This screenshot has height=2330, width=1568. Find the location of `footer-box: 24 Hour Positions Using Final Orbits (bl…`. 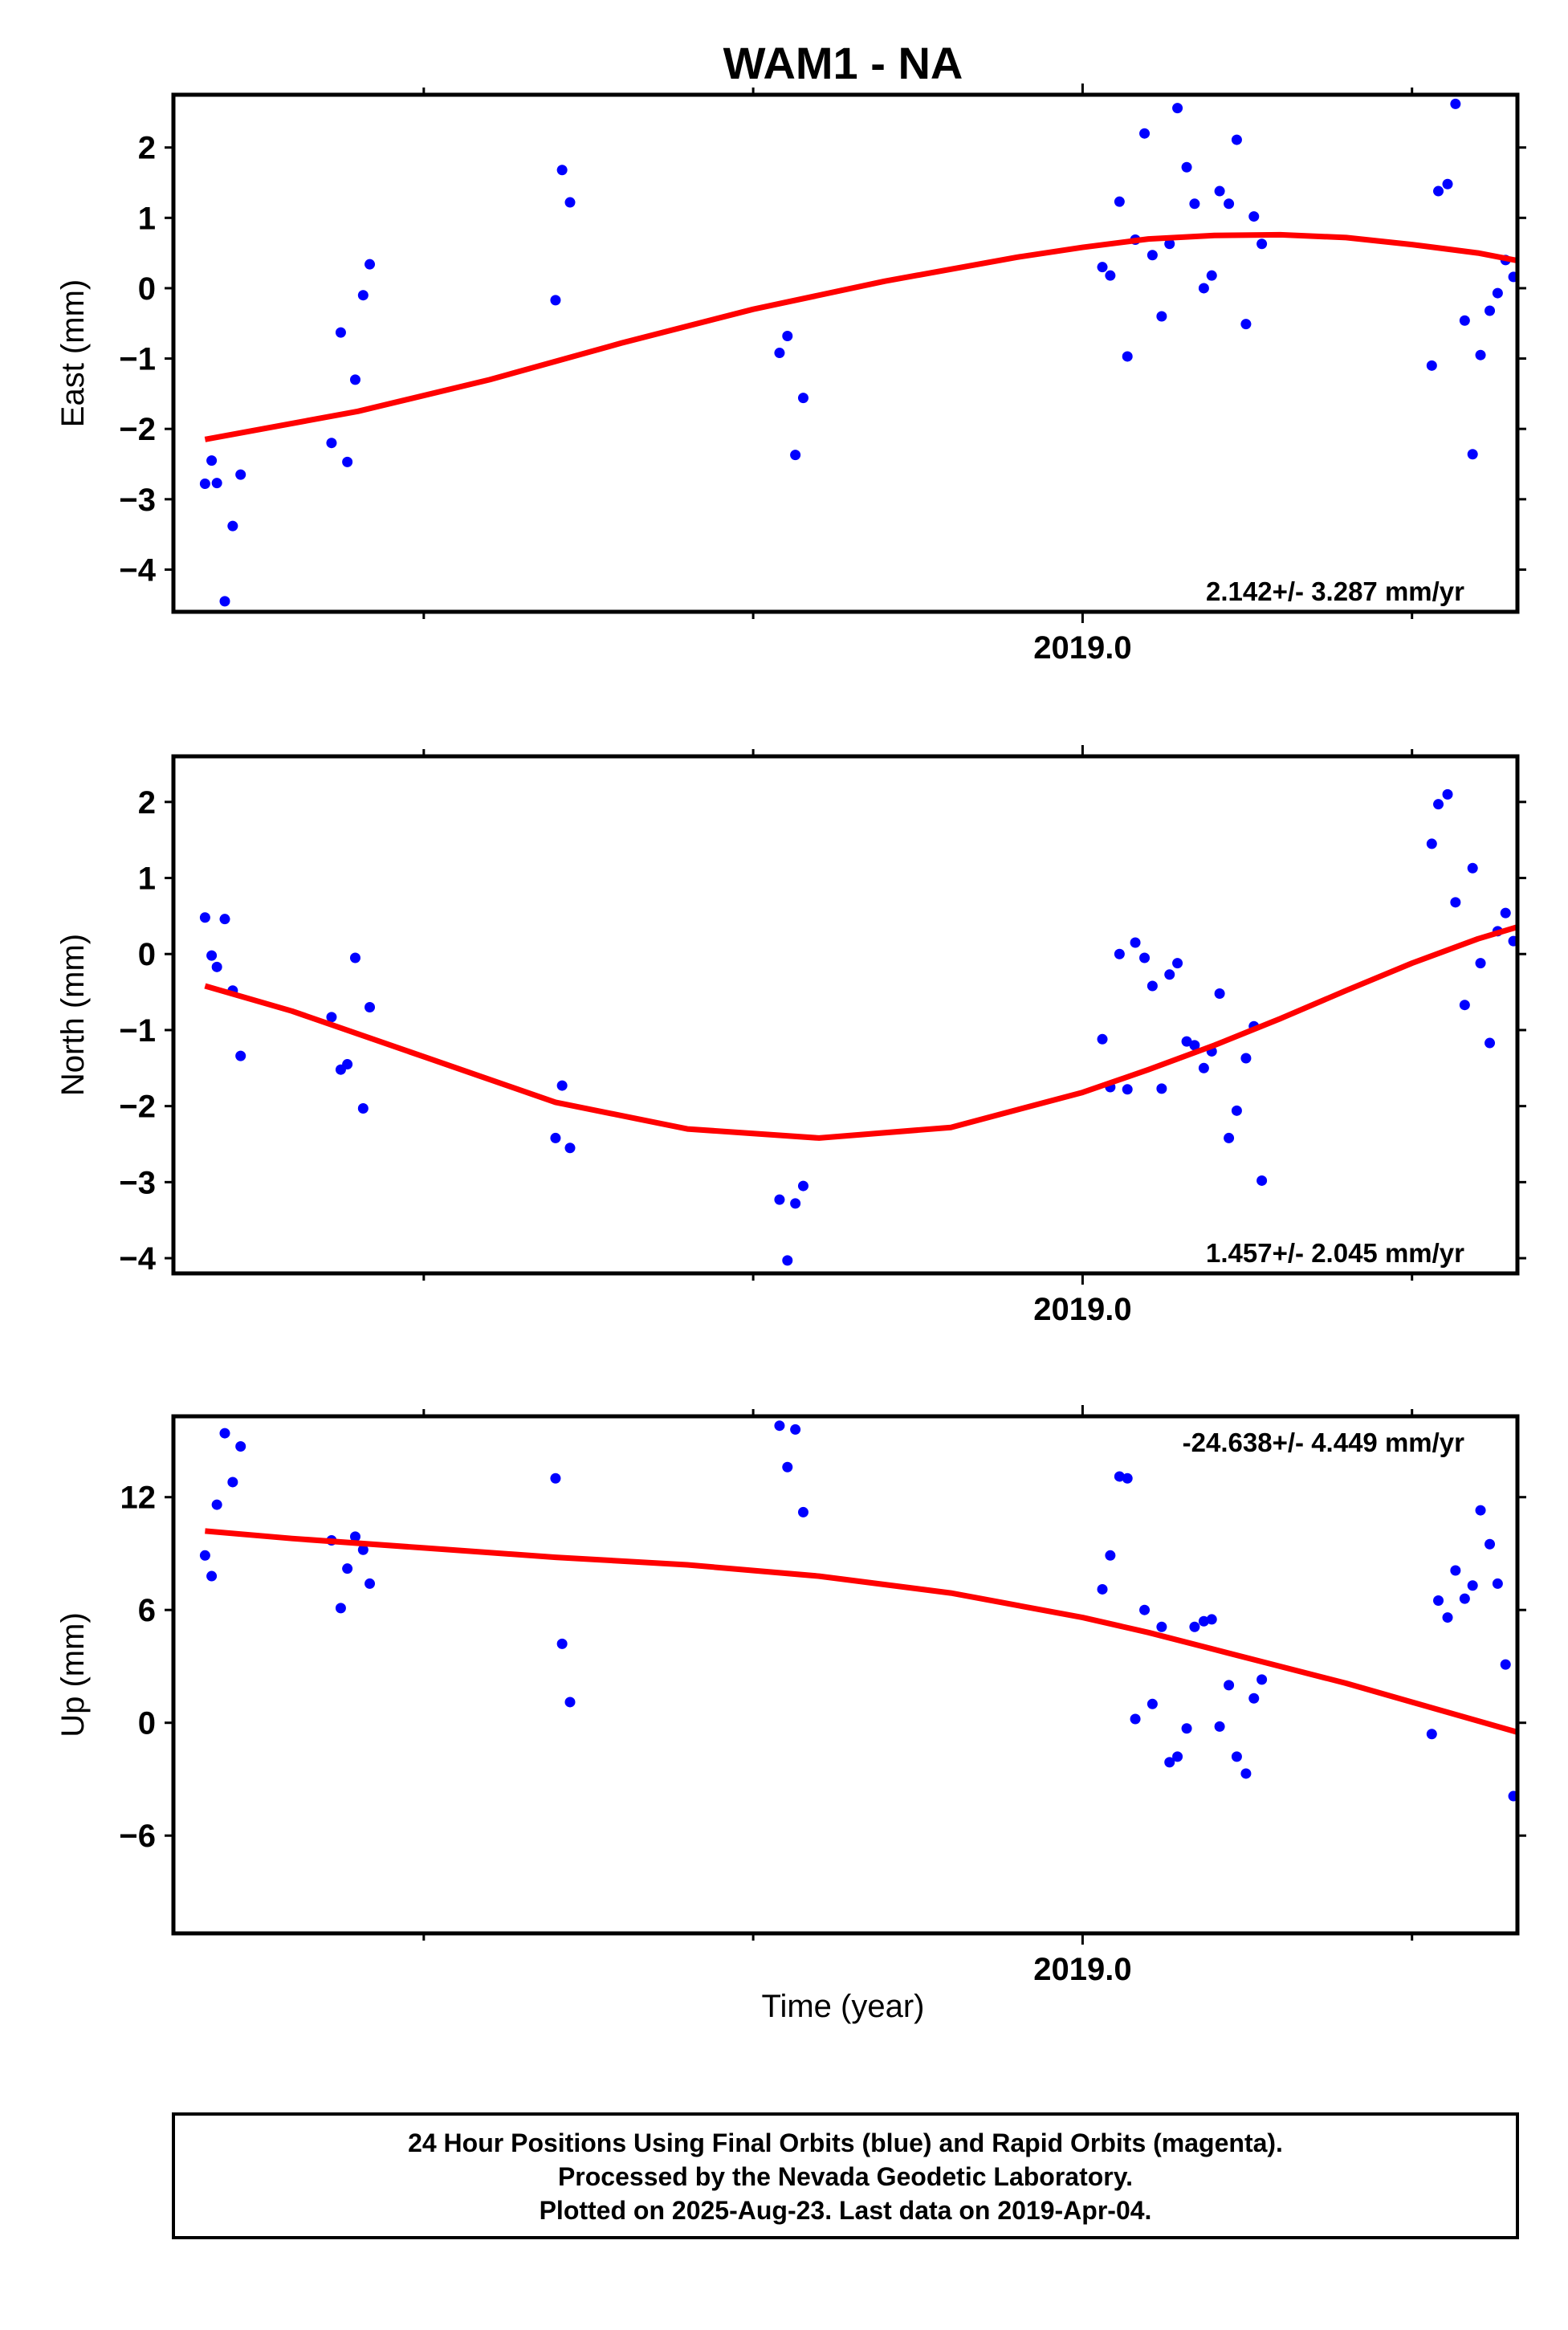

footer-box: 24 Hour Positions Using Final Orbits (bl… is located at coordinates (845, 2175).